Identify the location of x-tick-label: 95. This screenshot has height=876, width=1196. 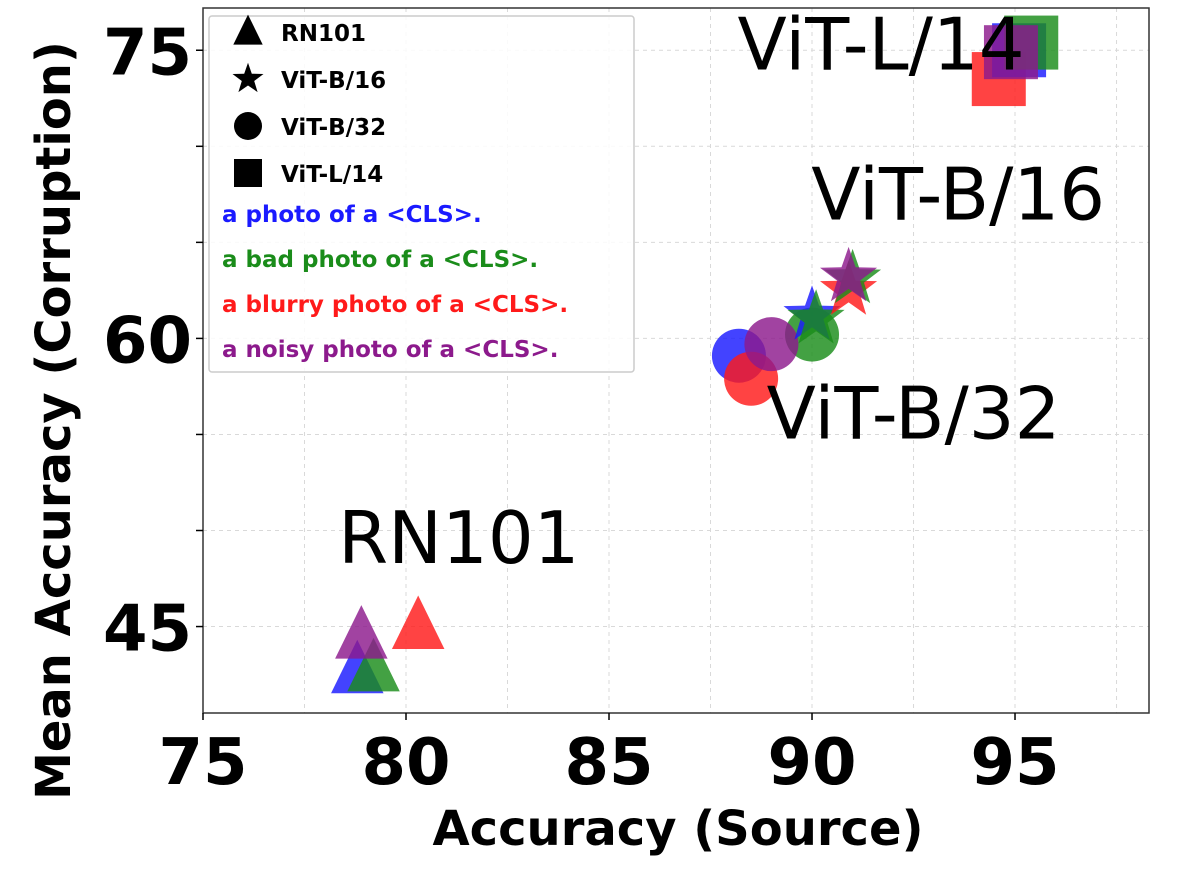
(1014, 763).